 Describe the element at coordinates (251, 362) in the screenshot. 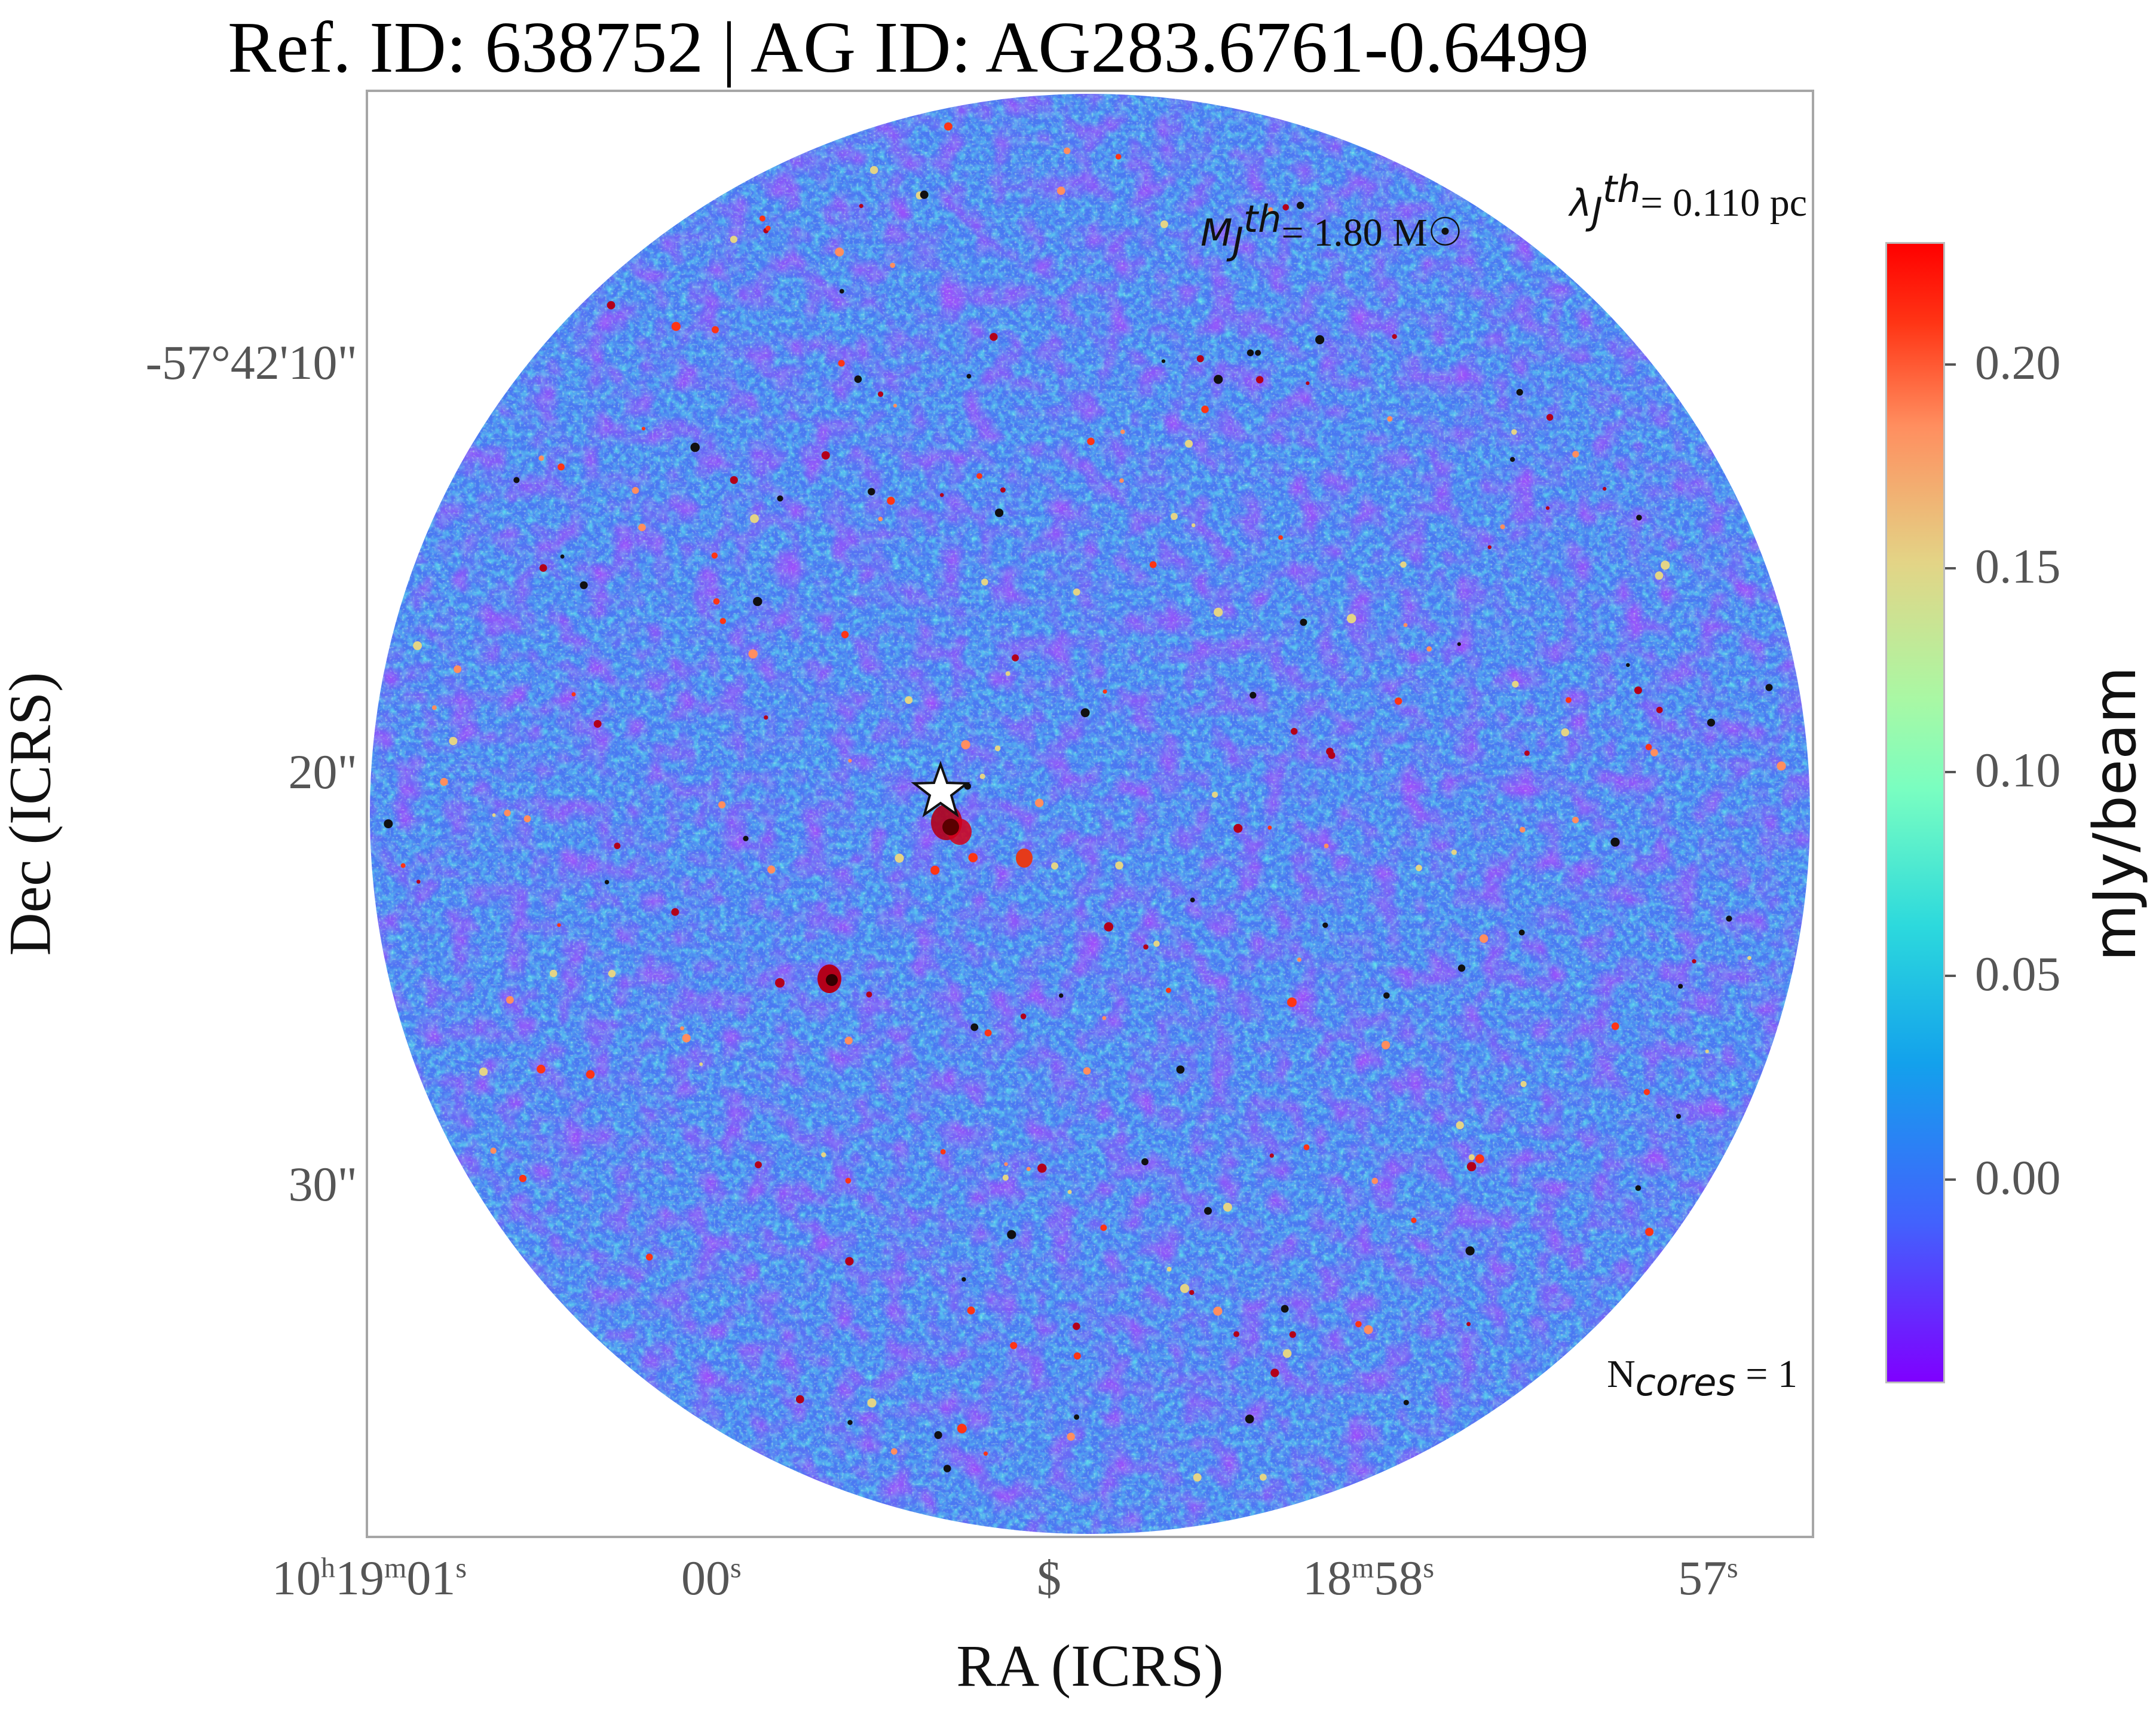

I see `y-tick-label: -57°42'10"` at that location.